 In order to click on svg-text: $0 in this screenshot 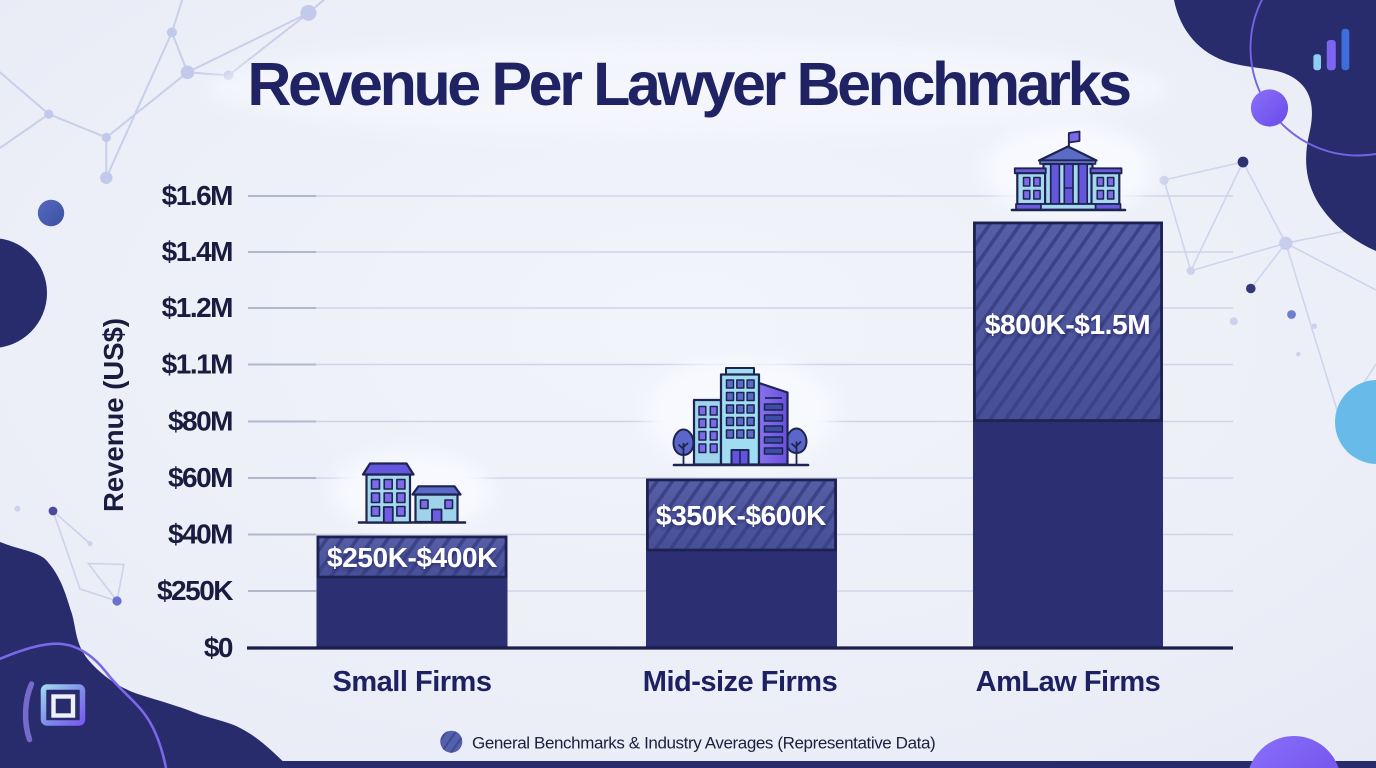, I will do `click(218, 647)`.